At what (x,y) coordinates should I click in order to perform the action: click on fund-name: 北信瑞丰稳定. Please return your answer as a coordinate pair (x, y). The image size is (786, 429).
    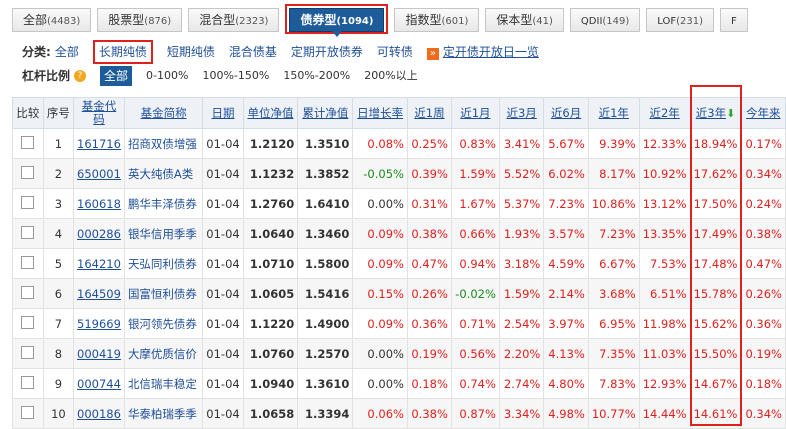
    Looking at the image, I should click on (163, 383).